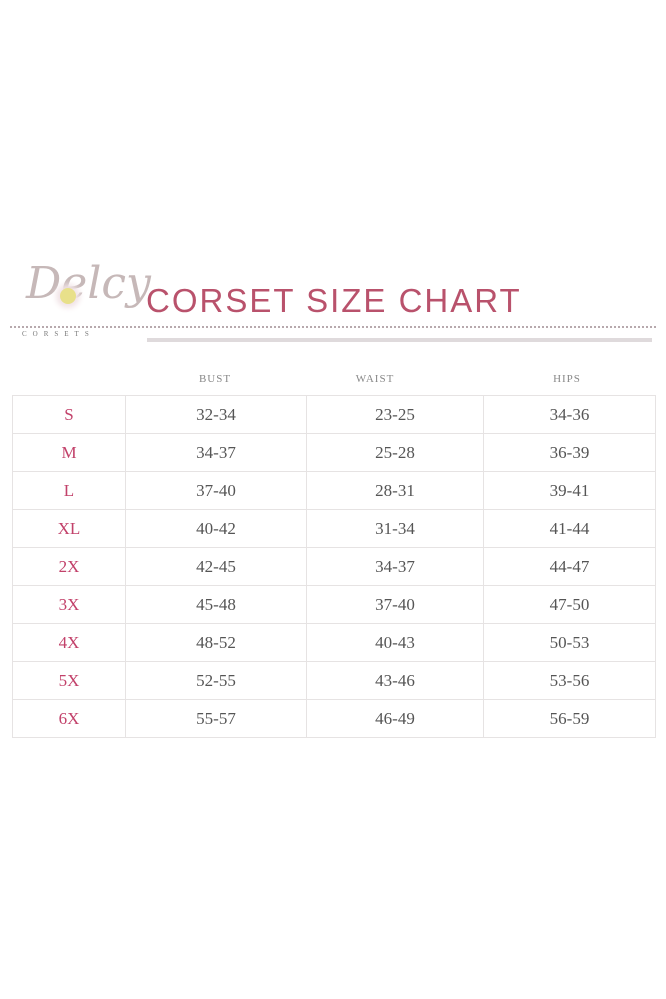  Describe the element at coordinates (216, 642) in the screenshot. I see `bust-value: 48-52` at that location.